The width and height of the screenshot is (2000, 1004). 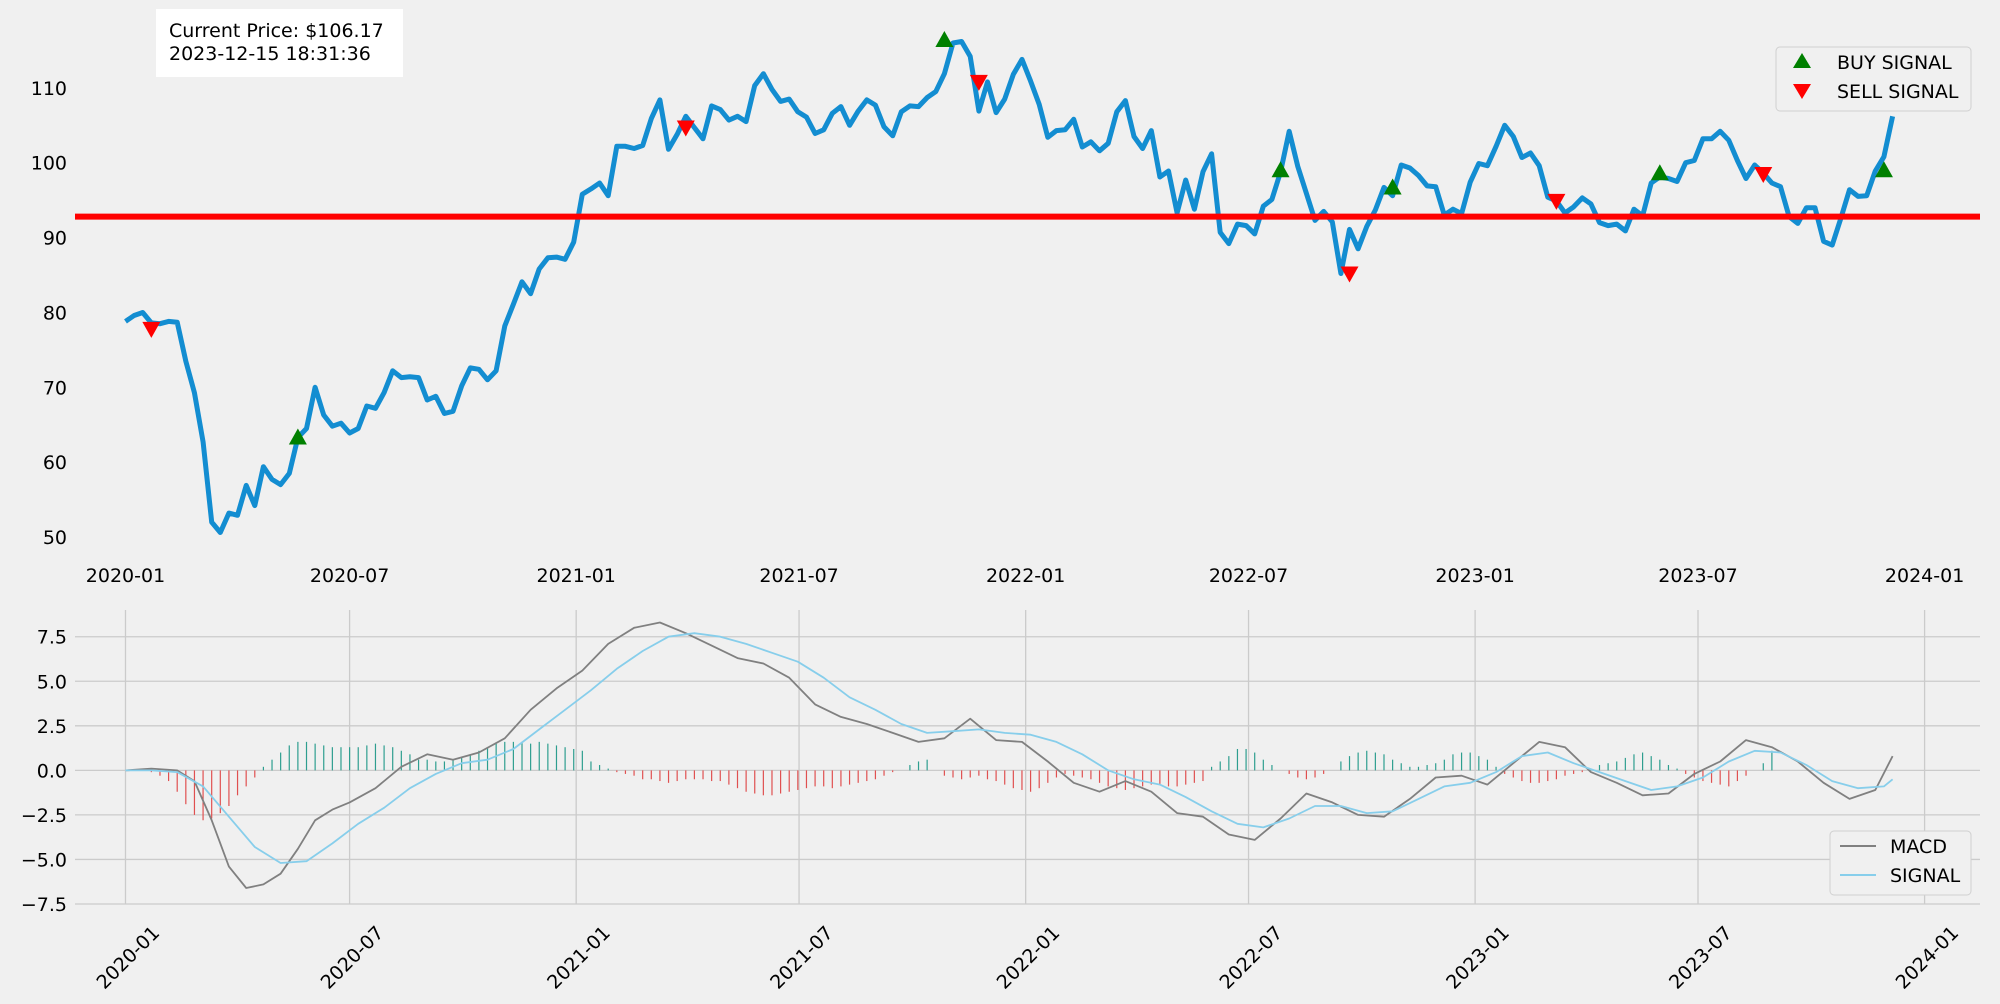 I want to click on price-ytick-label: 60, so click(x=55, y=463).